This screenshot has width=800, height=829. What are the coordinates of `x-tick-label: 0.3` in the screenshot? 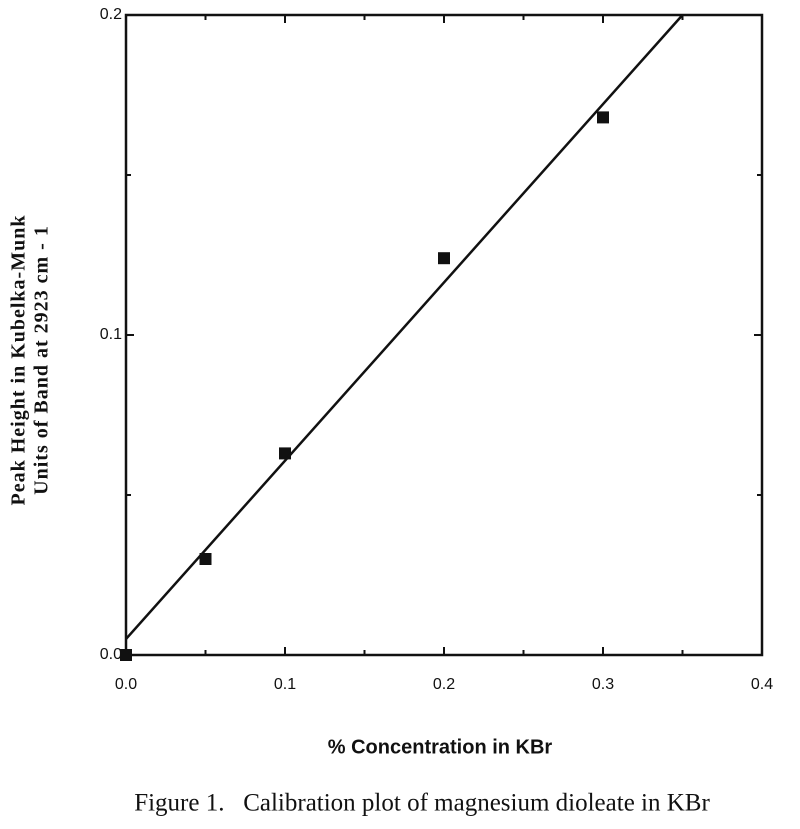 It's located at (603, 684).